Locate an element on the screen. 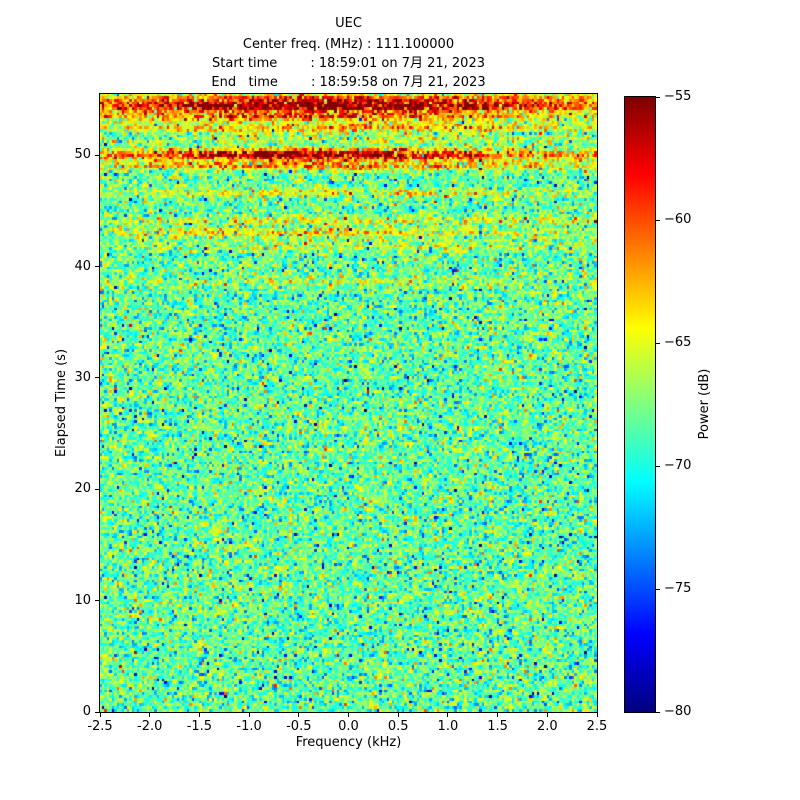 Image resolution: width=800 pixels, height=800 pixels. y-axis-label: Elapsed Time (s) is located at coordinates (61, 403).